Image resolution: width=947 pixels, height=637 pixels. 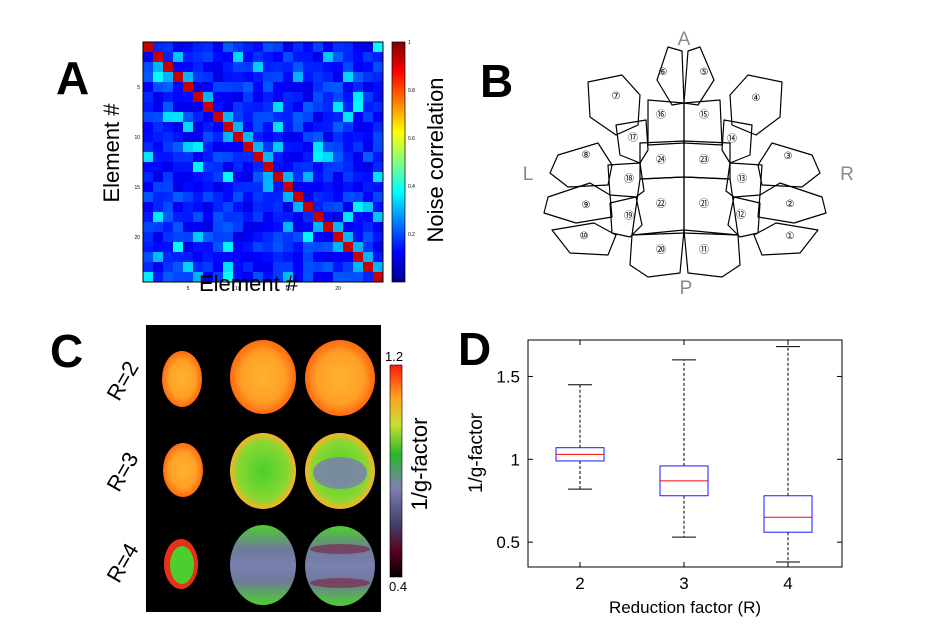 What do you see at coordinates (586, 155) in the screenshot?
I see `coil-element-label: ⑧` at bounding box center [586, 155].